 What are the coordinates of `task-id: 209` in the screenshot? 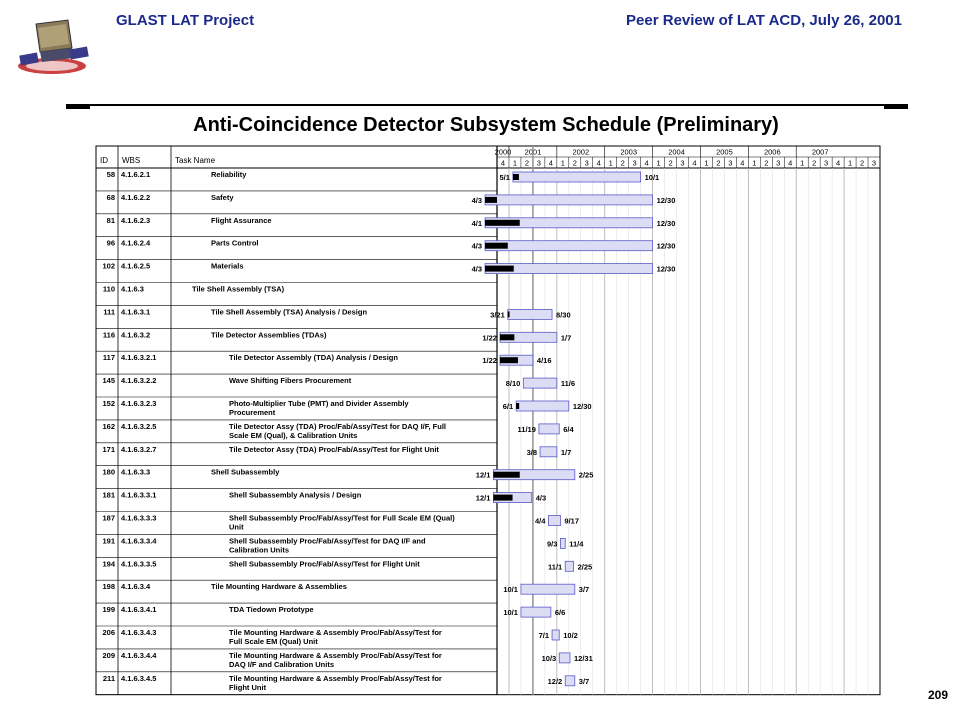 It's located at (108, 655).